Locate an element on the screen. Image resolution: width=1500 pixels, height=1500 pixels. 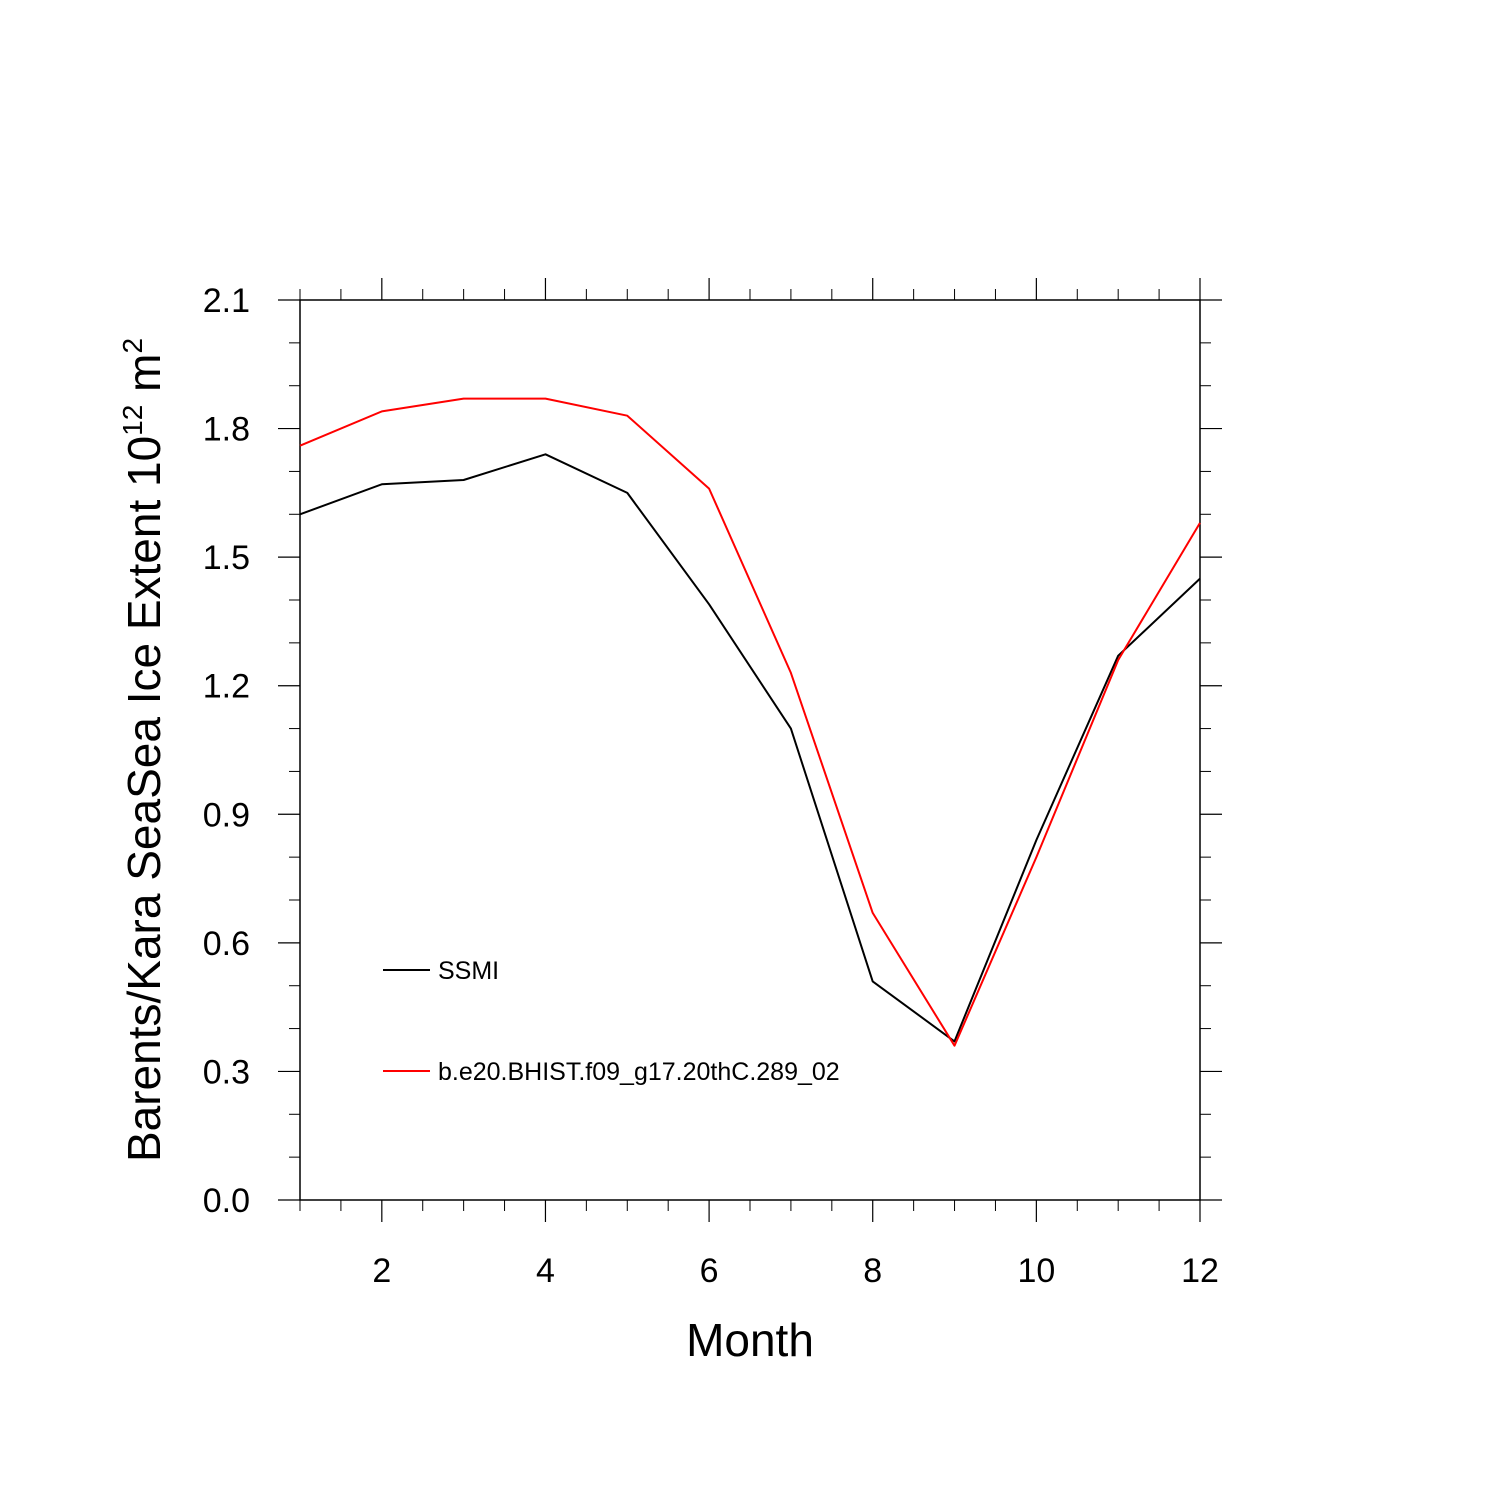
legend: SSMI b.e20.BHIST.f09_g17.20thC.289_02 is located at coordinates (611, 1021).